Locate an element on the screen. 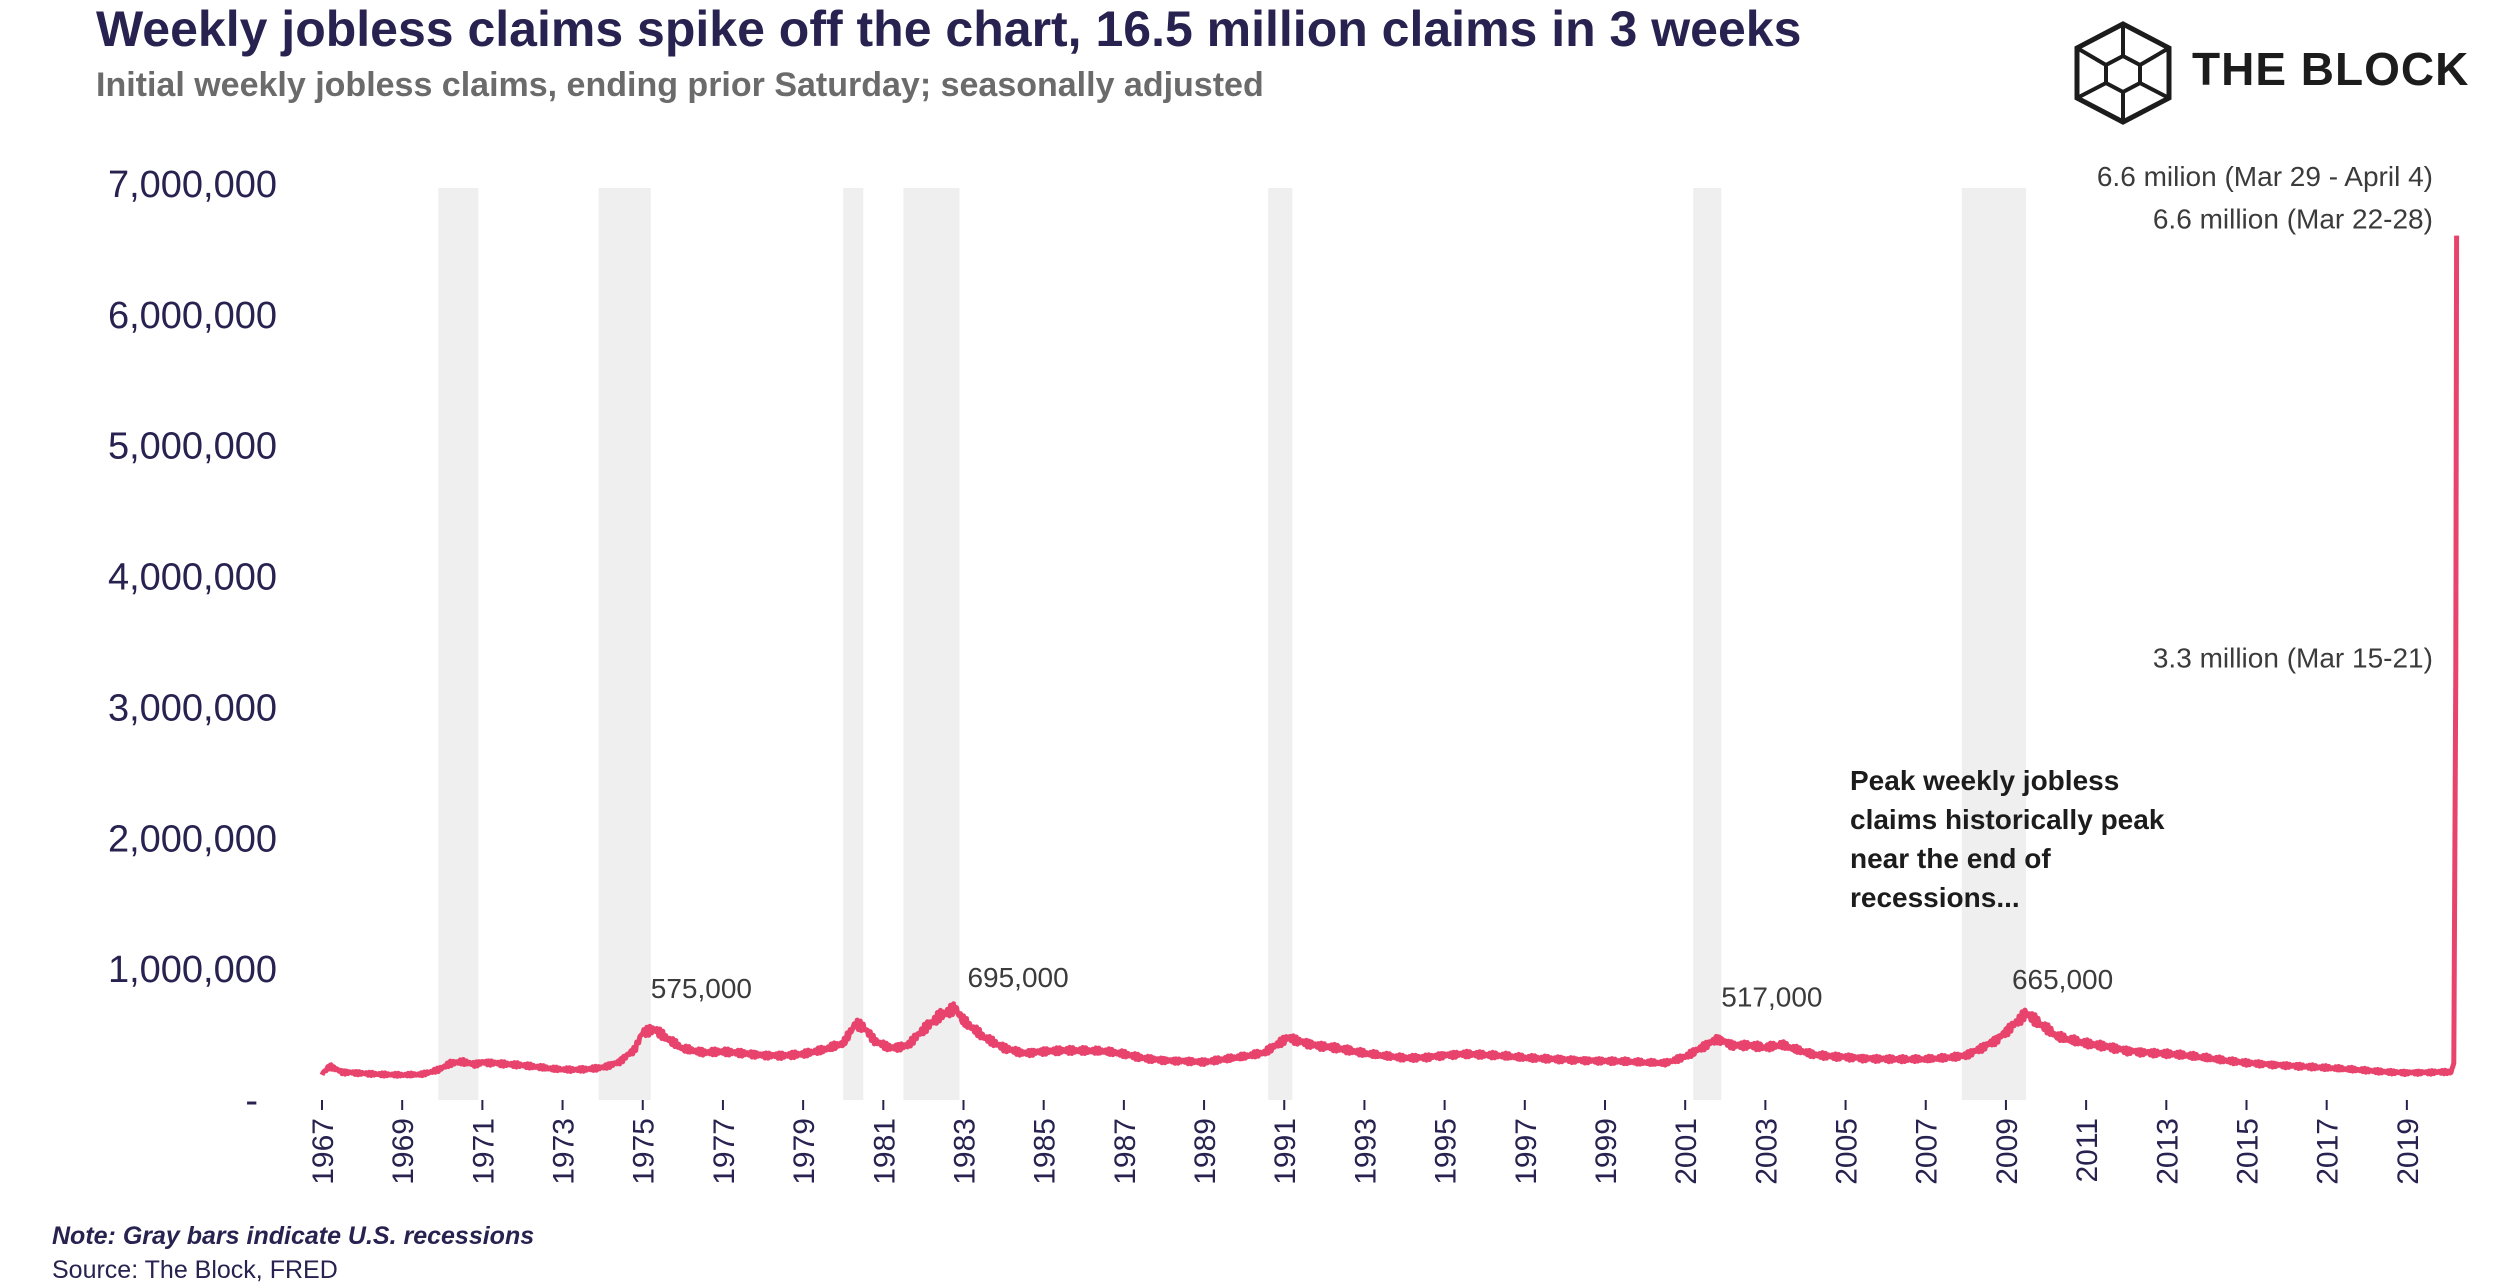 The width and height of the screenshot is (2510, 1285). x-tick-label: 1977 is located at coordinates (724, 1151).